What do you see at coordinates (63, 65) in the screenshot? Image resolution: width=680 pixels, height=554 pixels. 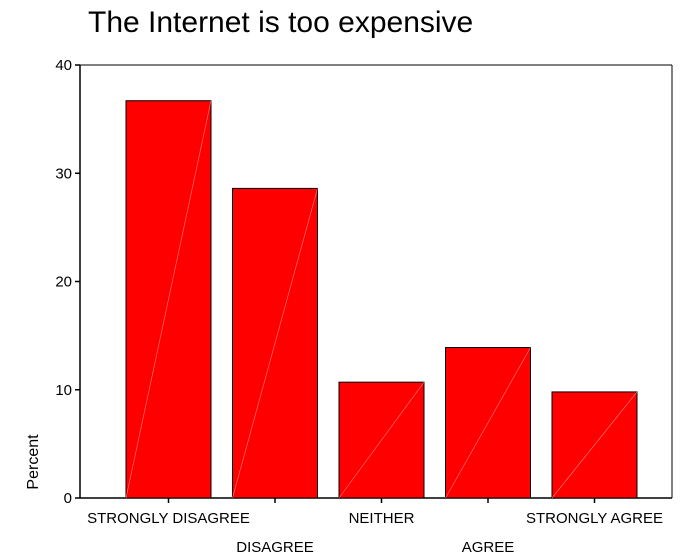 I see `y-tick-label: 40` at bounding box center [63, 65].